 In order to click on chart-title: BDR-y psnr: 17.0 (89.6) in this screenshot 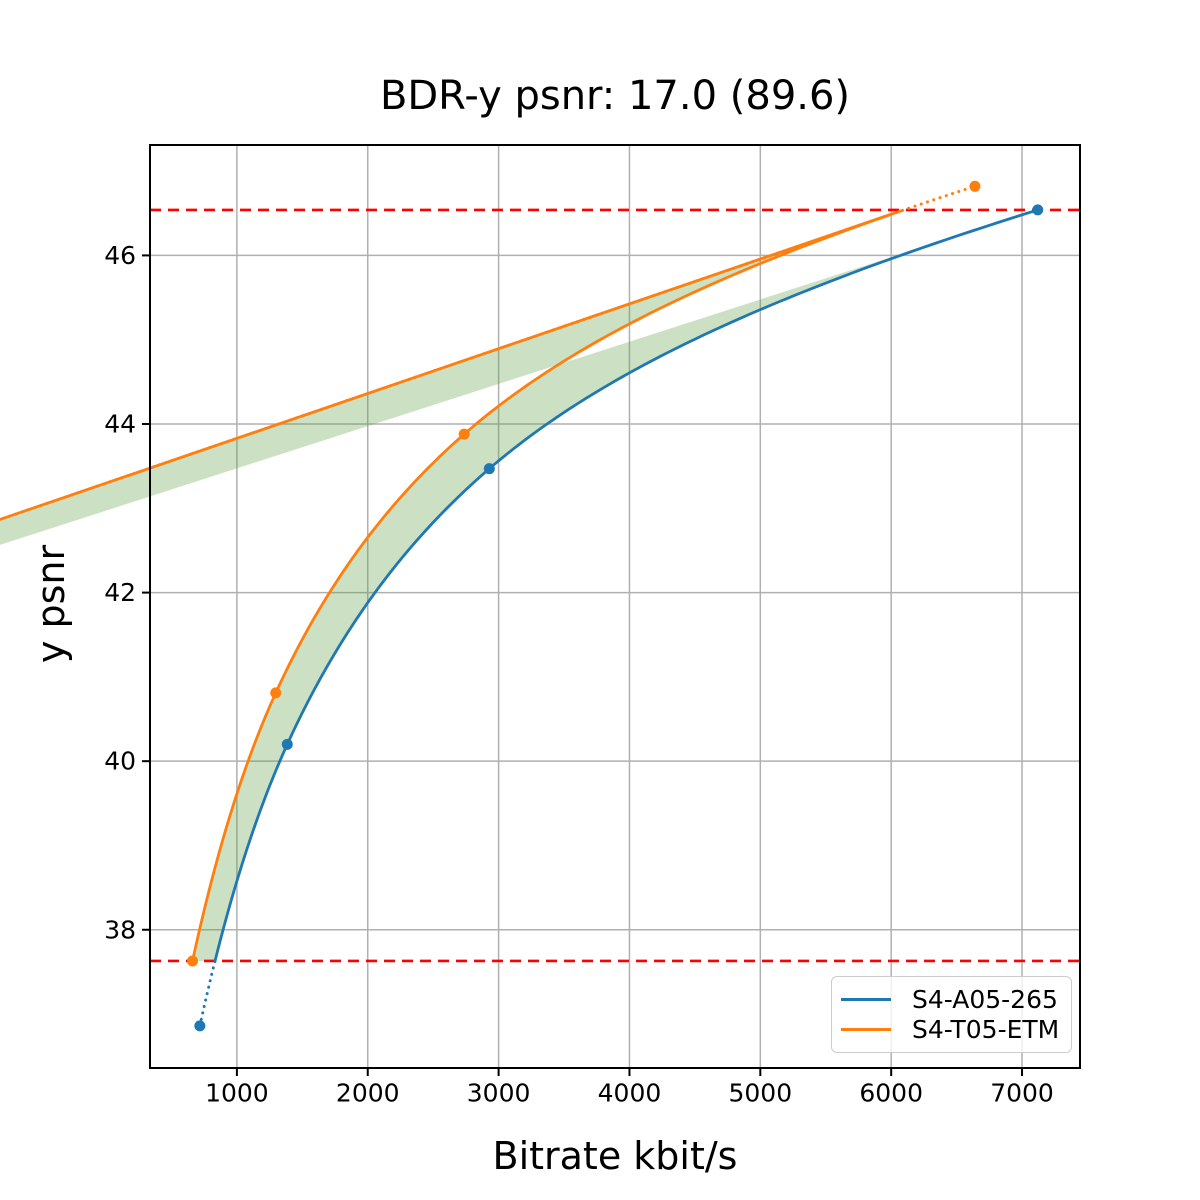, I will do `click(615, 96)`.